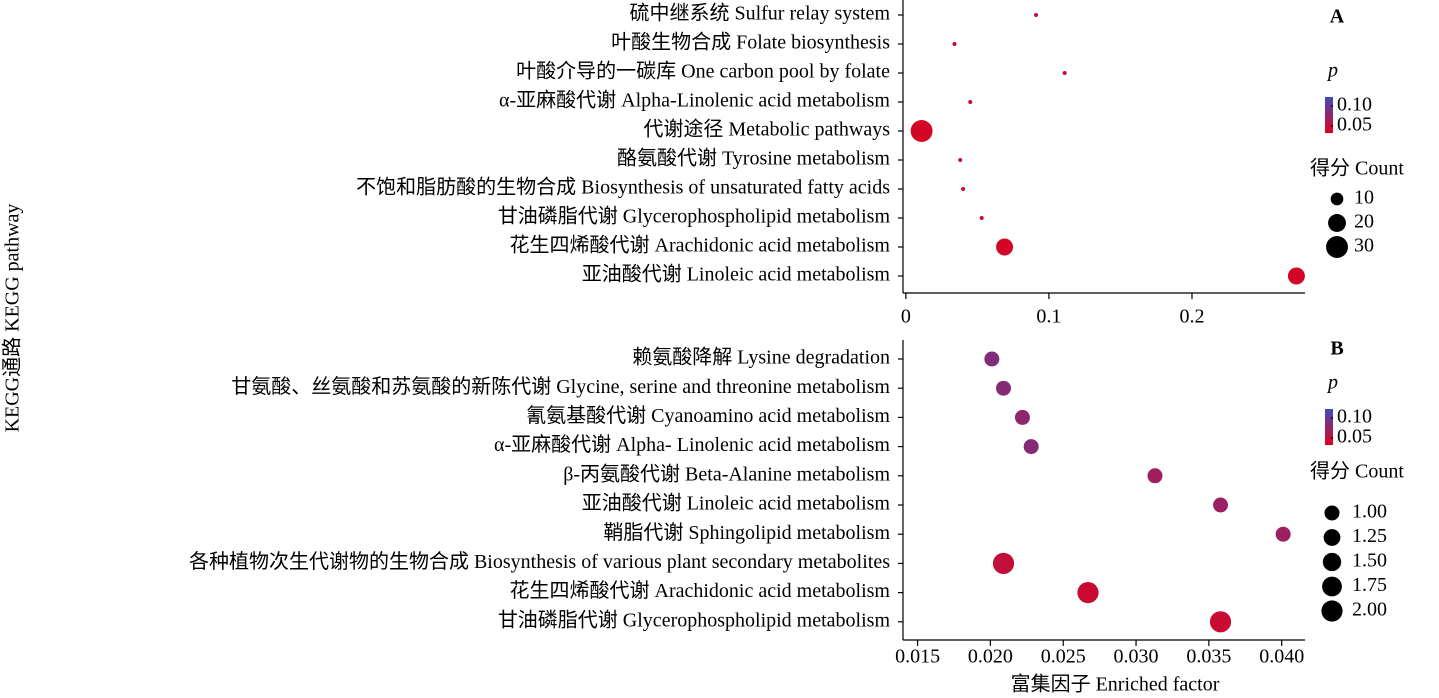 This screenshot has height=698, width=1439. Describe the element at coordinates (1369, 512) in the screenshot. I see `size-legend-label: 1.00` at that location.